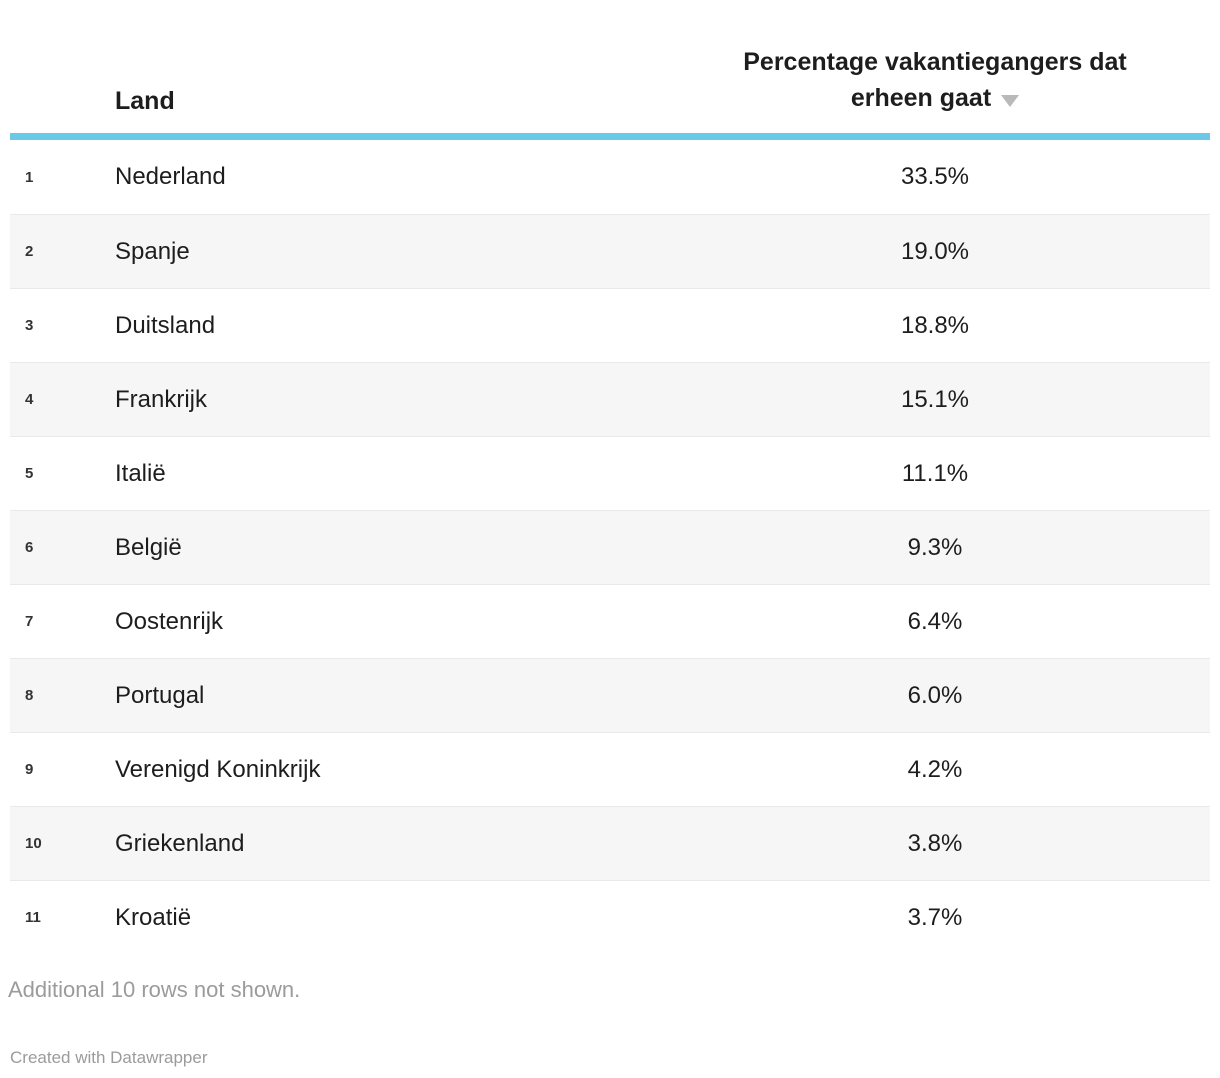 This screenshot has height=1078, width=1220. What do you see at coordinates (610, 843) in the screenshot?
I see `table-row: 10 Griekenland 3.8%` at bounding box center [610, 843].